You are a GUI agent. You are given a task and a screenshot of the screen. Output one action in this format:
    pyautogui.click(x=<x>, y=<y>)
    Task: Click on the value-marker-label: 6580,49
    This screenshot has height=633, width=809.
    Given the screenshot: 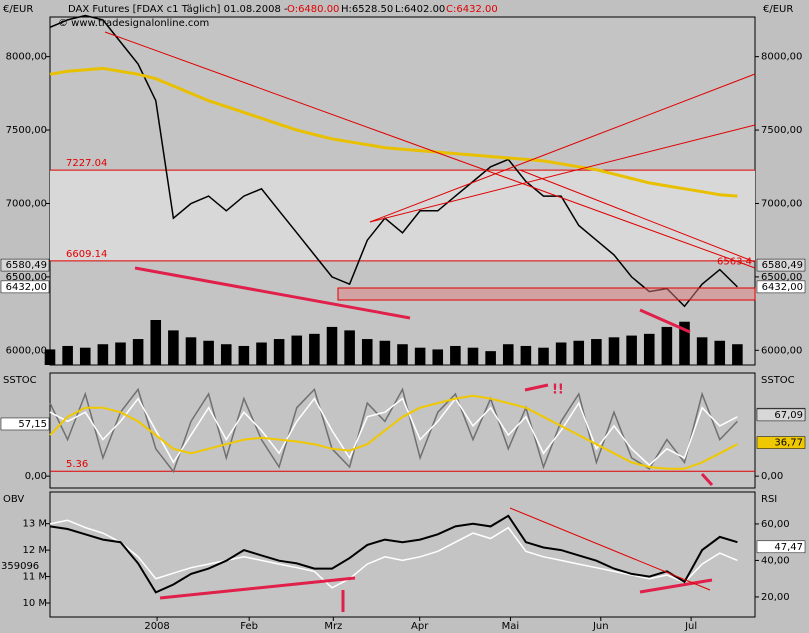 What is the action you would take?
    pyautogui.click(x=782, y=265)
    